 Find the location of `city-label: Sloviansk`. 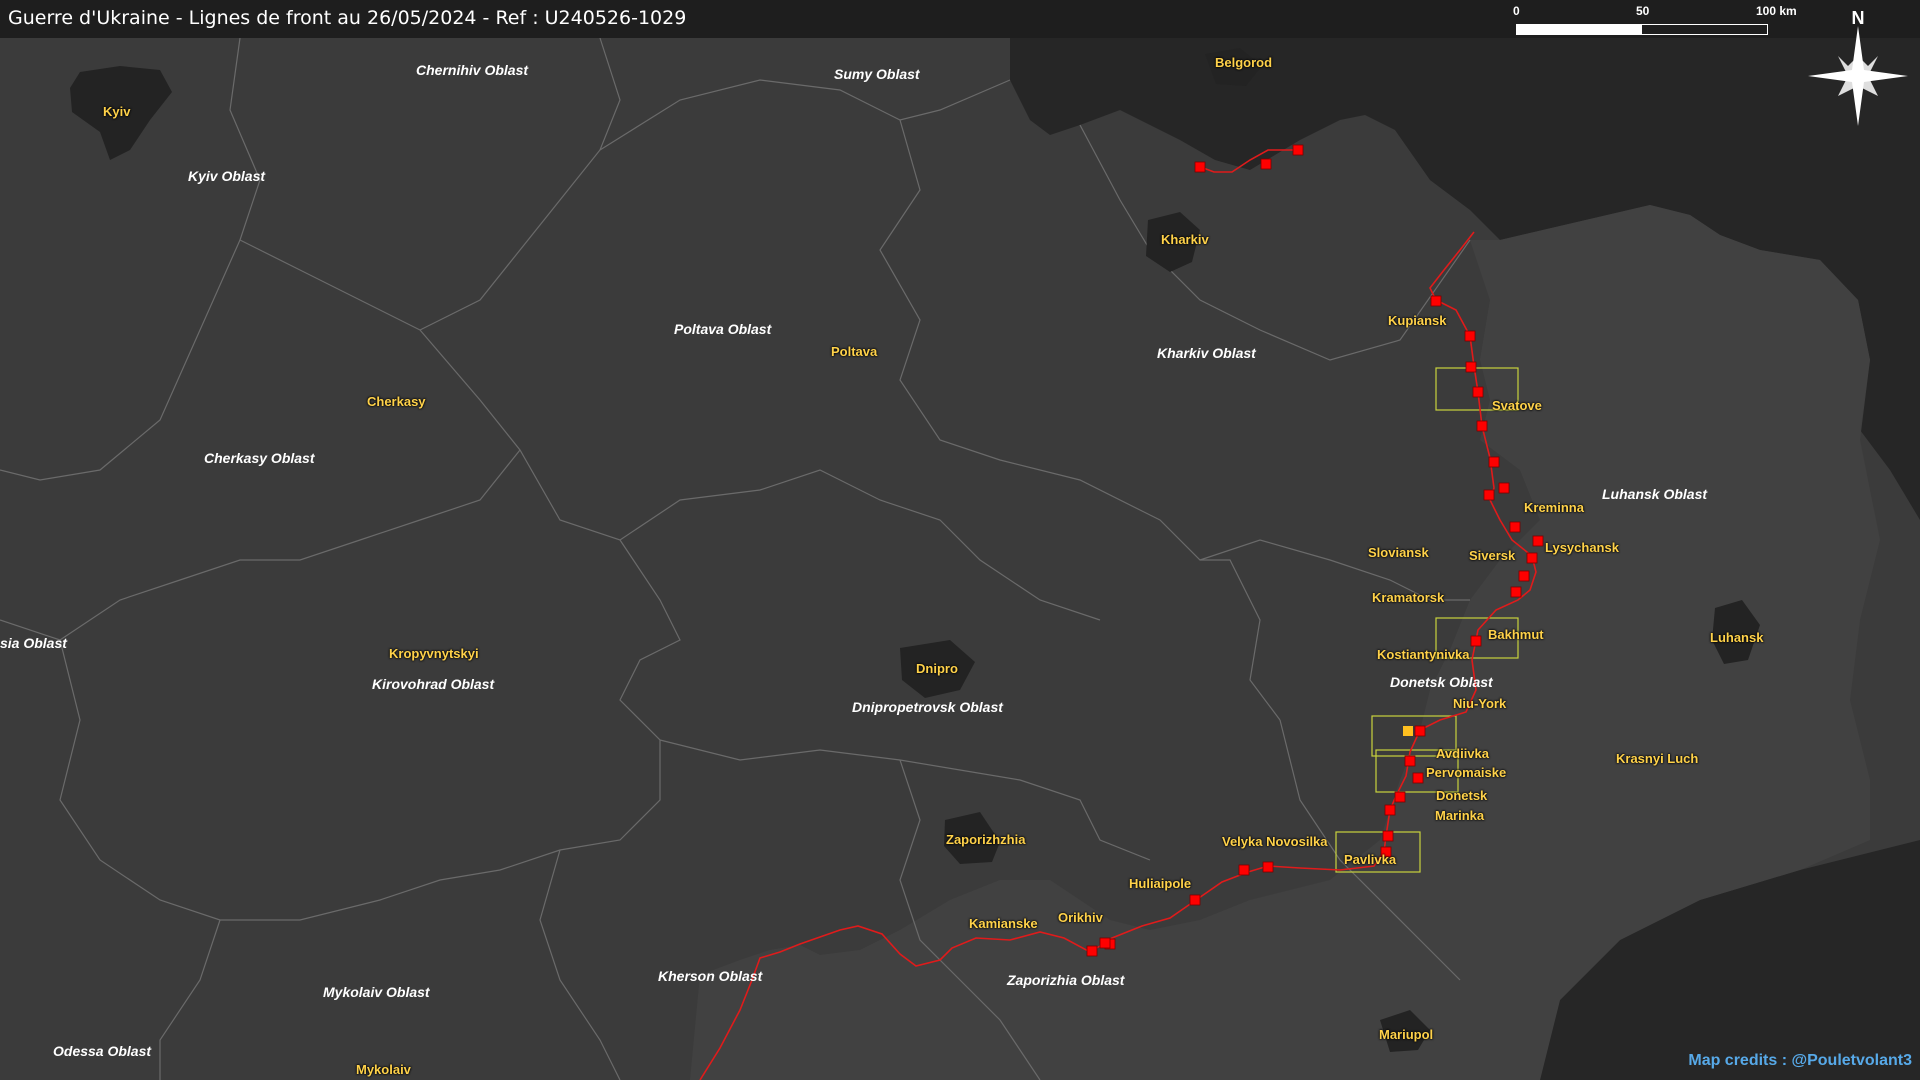

city-label: Sloviansk is located at coordinates (1398, 552).